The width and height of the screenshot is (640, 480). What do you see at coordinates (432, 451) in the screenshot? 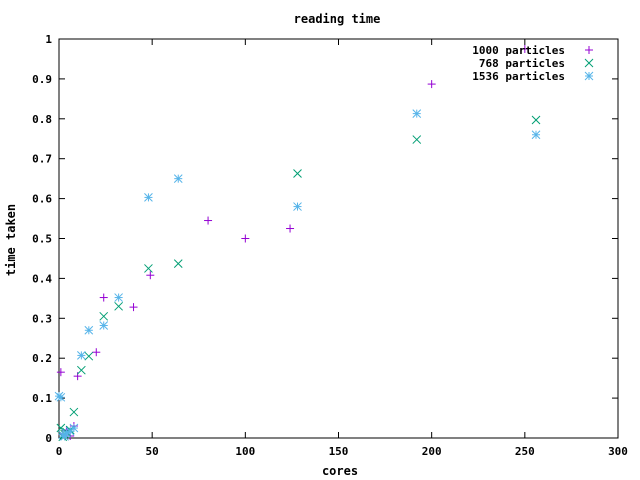
I see `x-tick-label: 200` at bounding box center [432, 451].